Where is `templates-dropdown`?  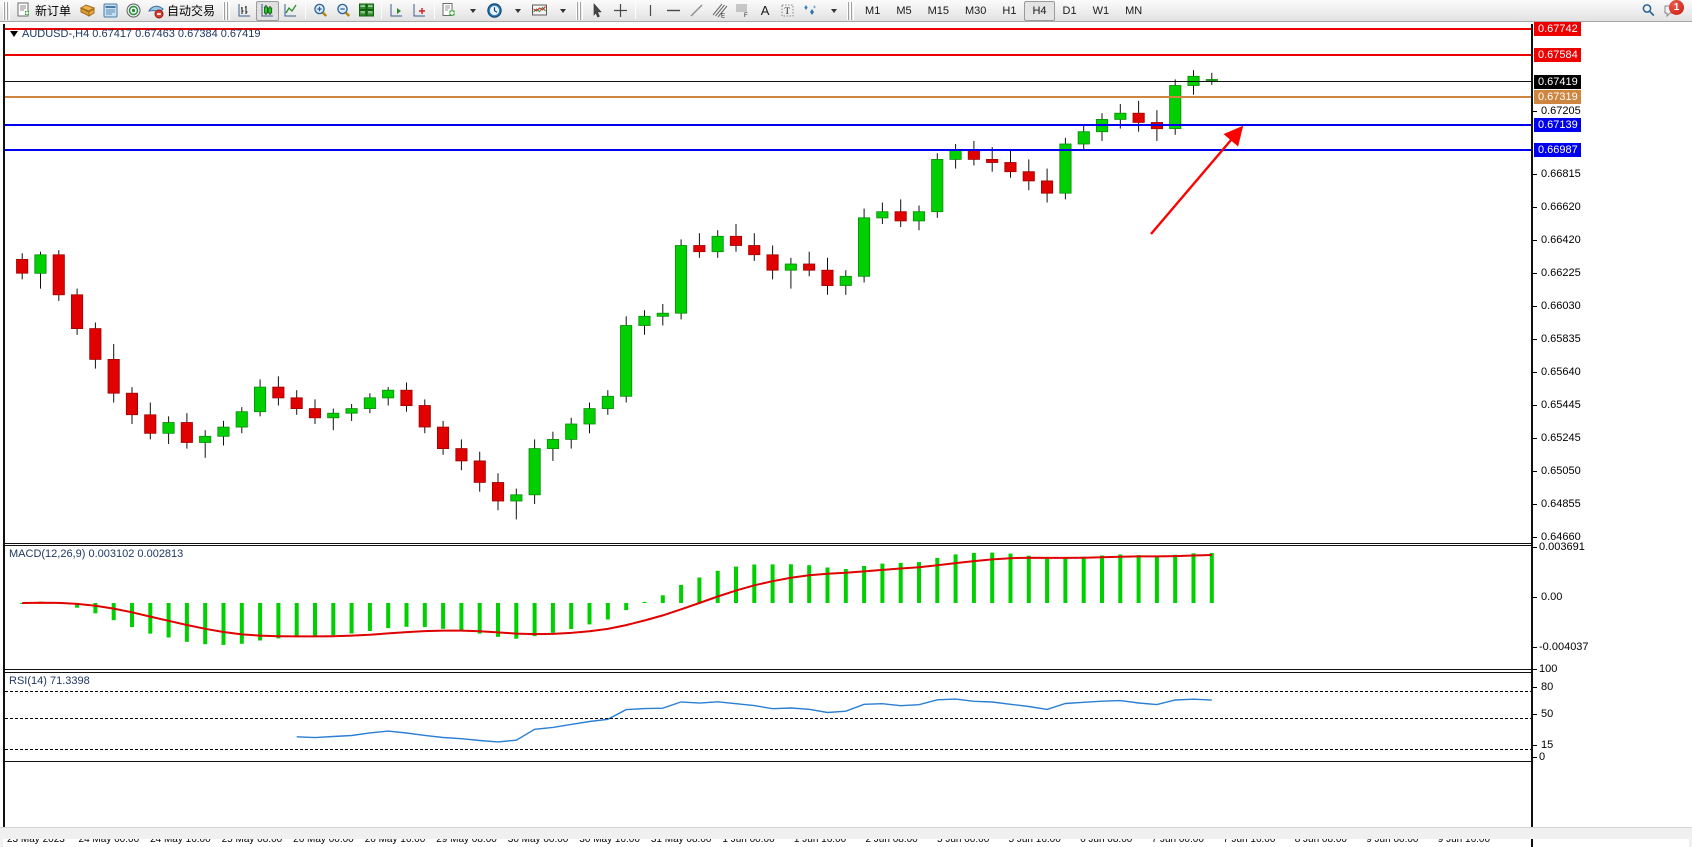 templates-dropdown is located at coordinates (562, 11).